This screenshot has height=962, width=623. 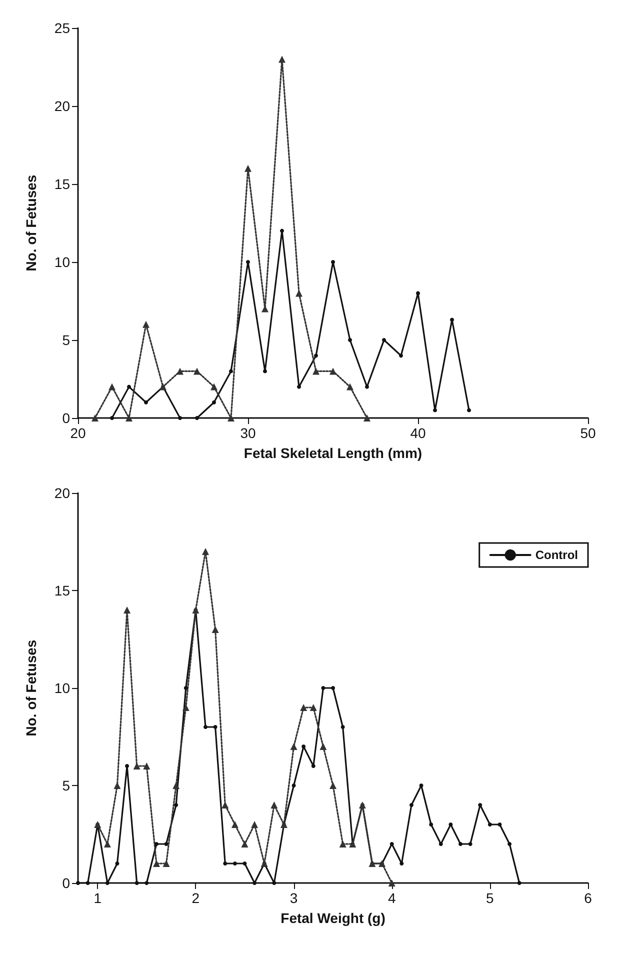 I want to click on y-tick-label: 25, so click(x=62, y=28).